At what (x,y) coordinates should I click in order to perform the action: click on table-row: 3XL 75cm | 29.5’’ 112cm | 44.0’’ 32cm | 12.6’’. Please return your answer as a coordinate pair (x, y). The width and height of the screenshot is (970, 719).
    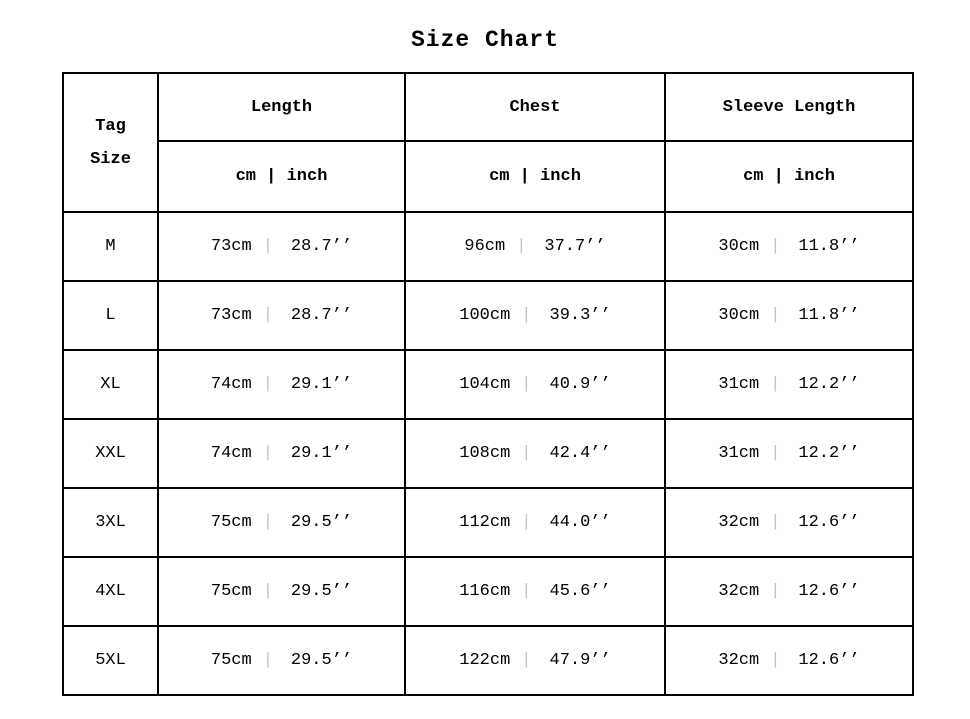
    Looking at the image, I should click on (488, 522).